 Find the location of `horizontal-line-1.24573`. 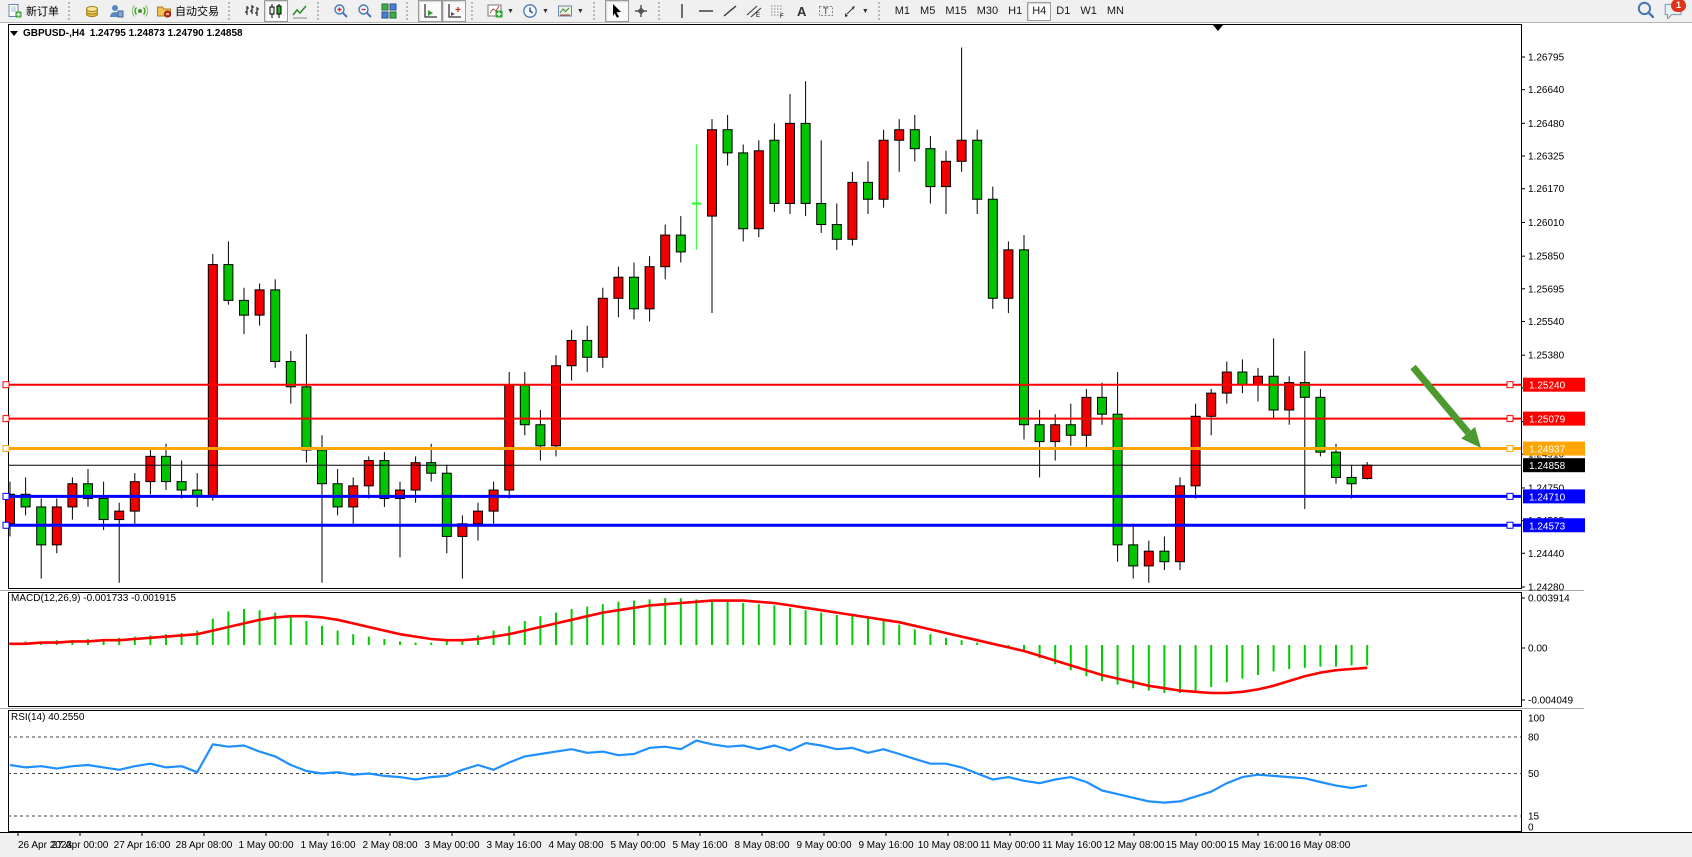

horizontal-line-1.24573 is located at coordinates (761, 525).